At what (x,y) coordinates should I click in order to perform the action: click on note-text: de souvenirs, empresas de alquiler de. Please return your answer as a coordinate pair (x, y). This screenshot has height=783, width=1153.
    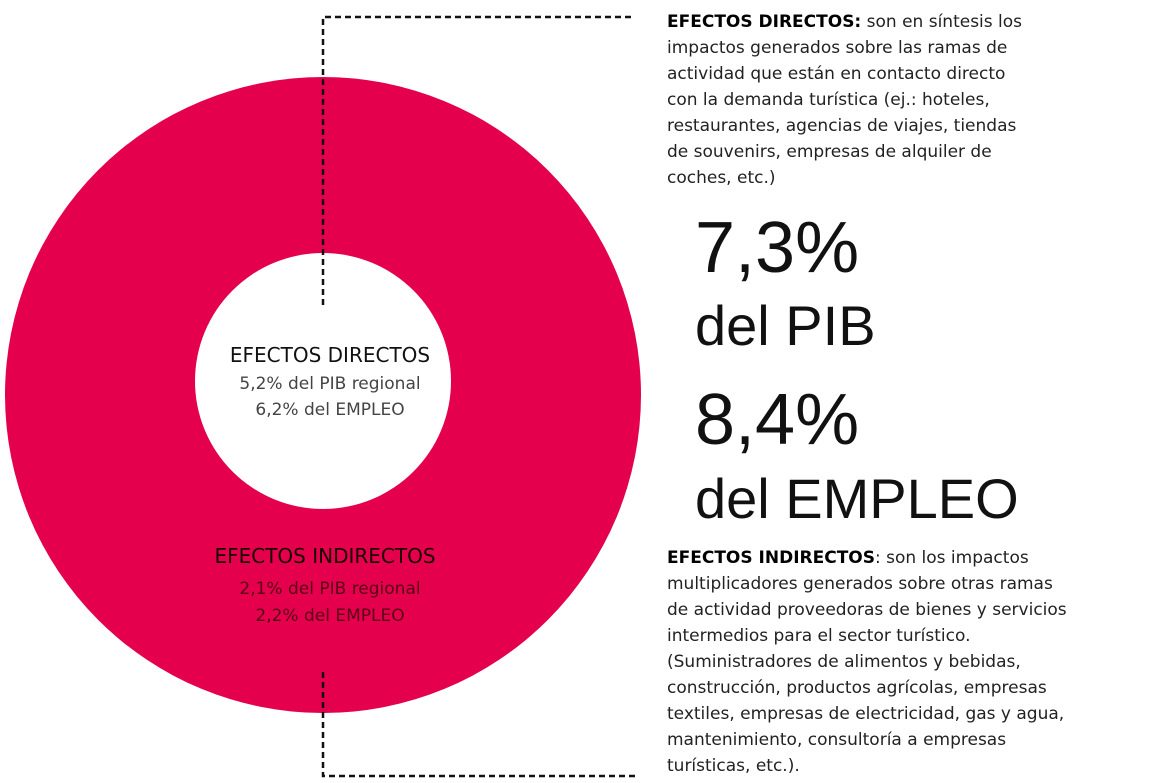
    Looking at the image, I should click on (829, 152).